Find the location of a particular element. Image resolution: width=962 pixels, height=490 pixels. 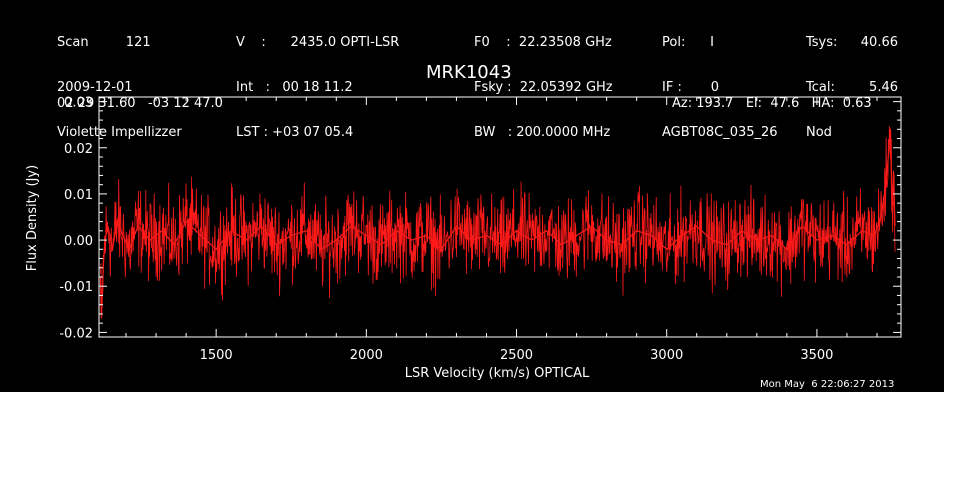

switching-mode: Nod is located at coordinates (819, 132).